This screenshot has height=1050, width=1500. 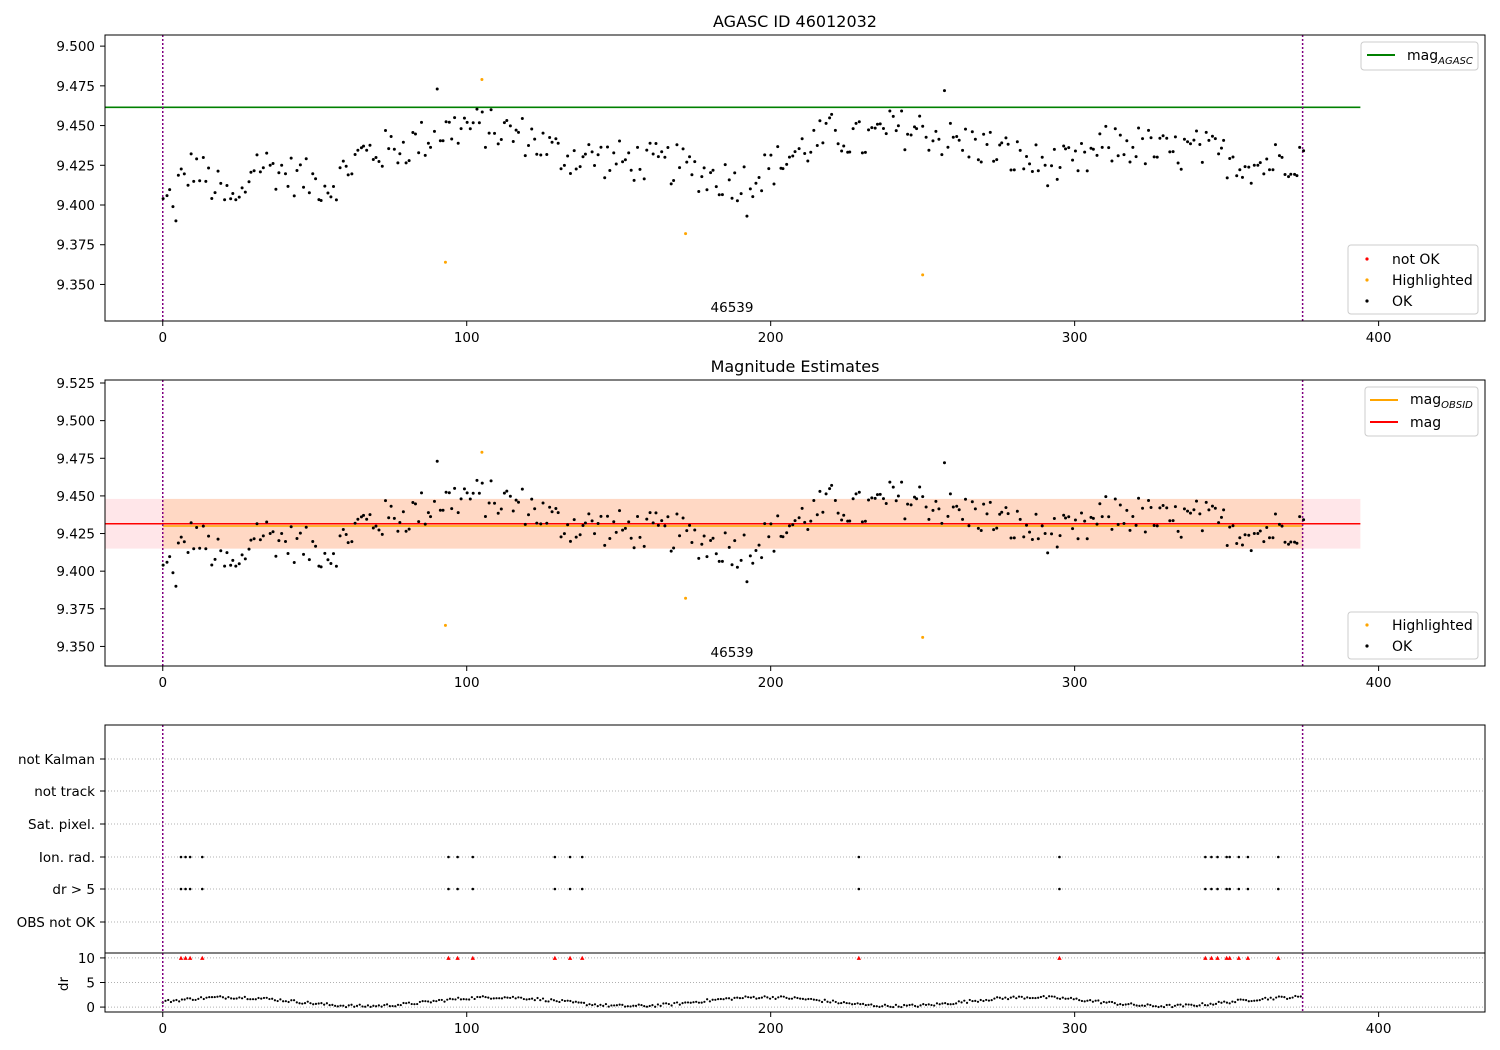 What do you see at coordinates (75, 127) in the screenshot?
I see `y-tick-label: 9.450` at bounding box center [75, 127].